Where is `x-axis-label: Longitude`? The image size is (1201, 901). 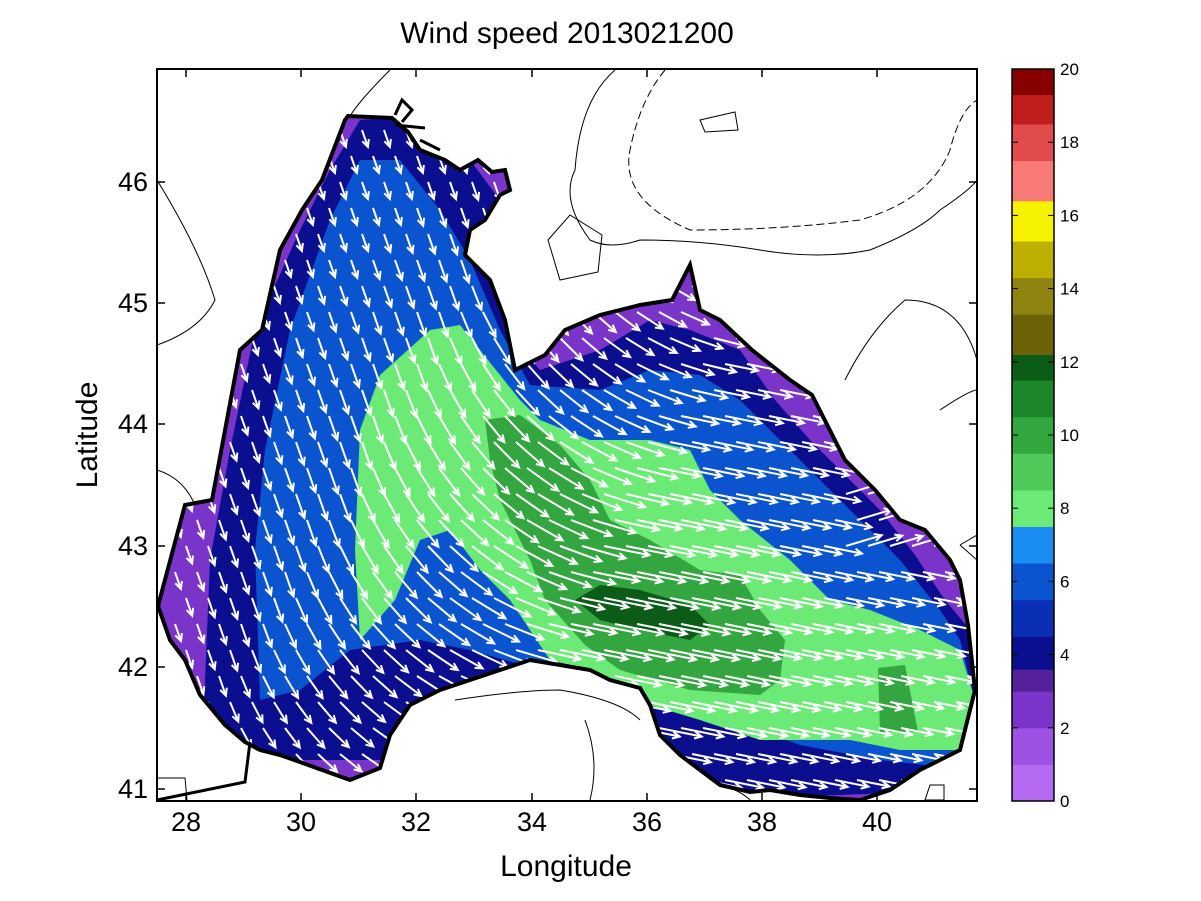 x-axis-label: Longitude is located at coordinates (566, 866).